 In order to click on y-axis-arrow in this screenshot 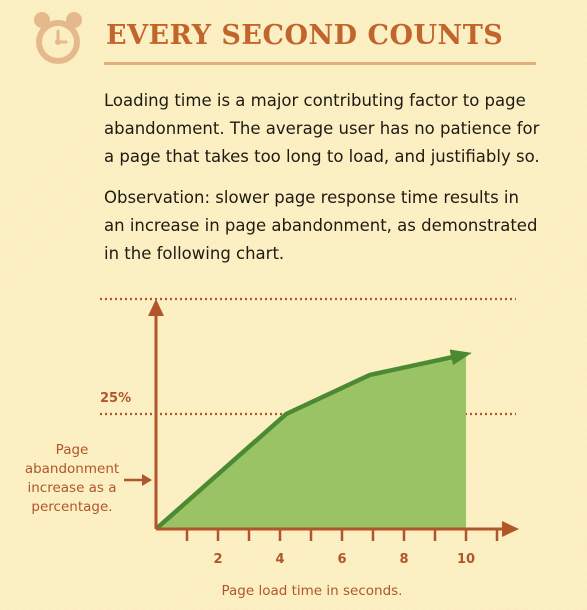, I will do `click(156, 307)`.